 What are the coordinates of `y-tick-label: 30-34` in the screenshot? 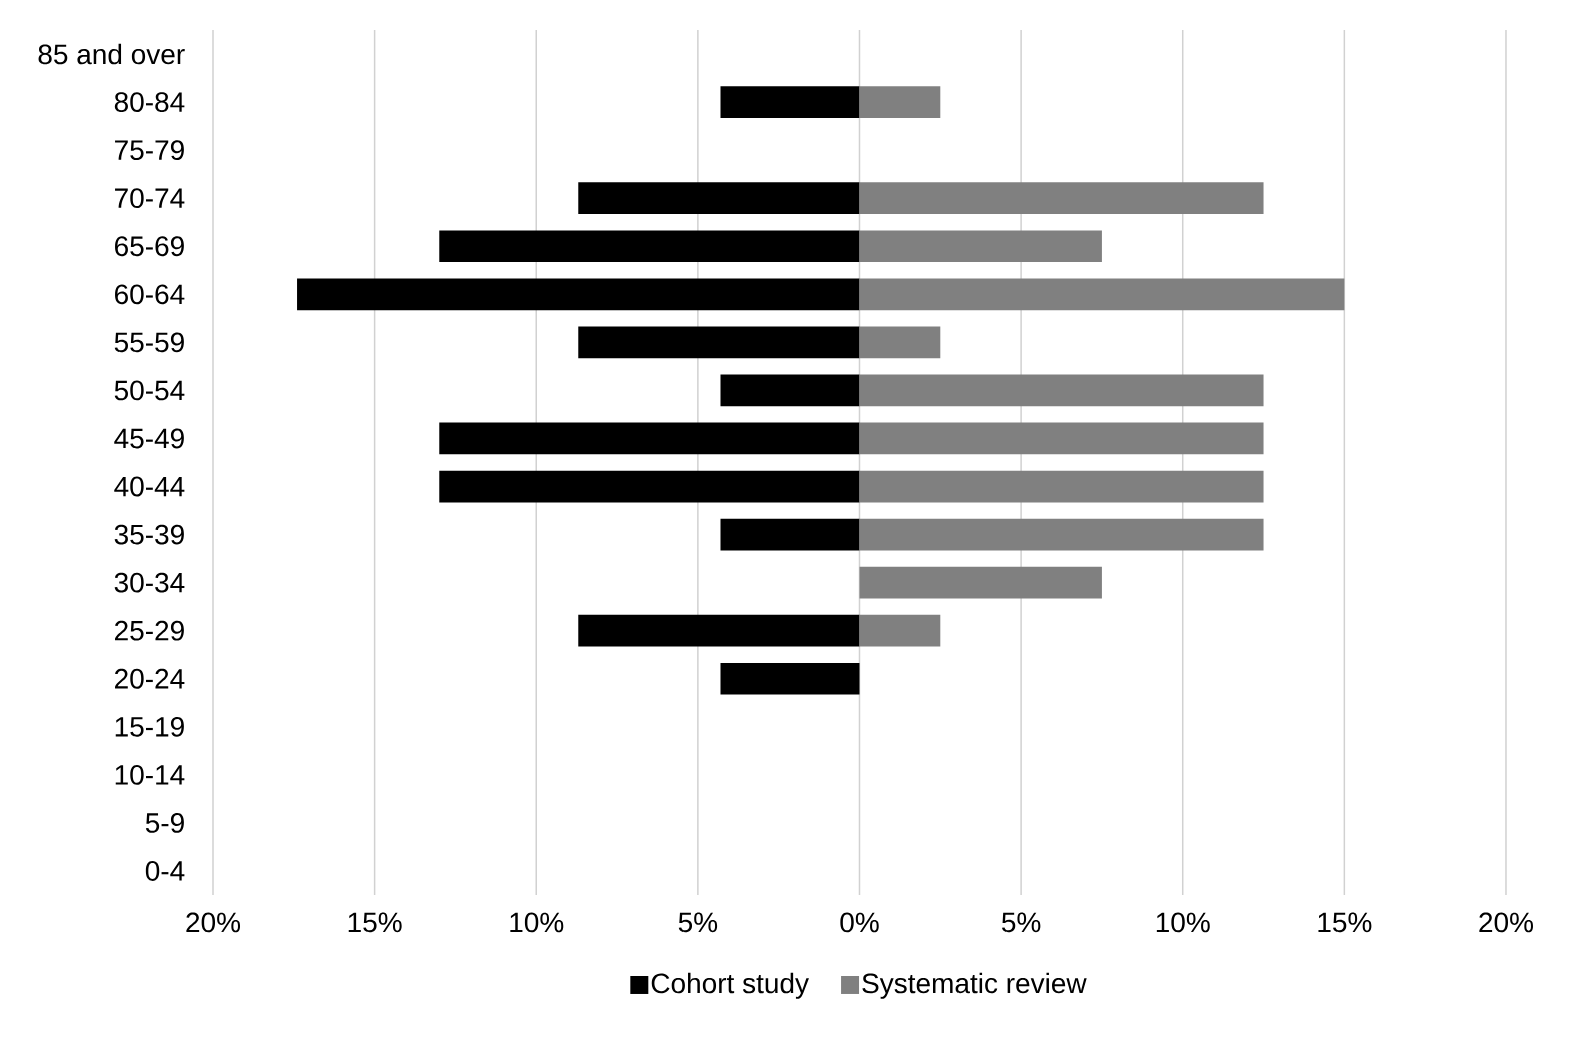 It's located at (149, 582).